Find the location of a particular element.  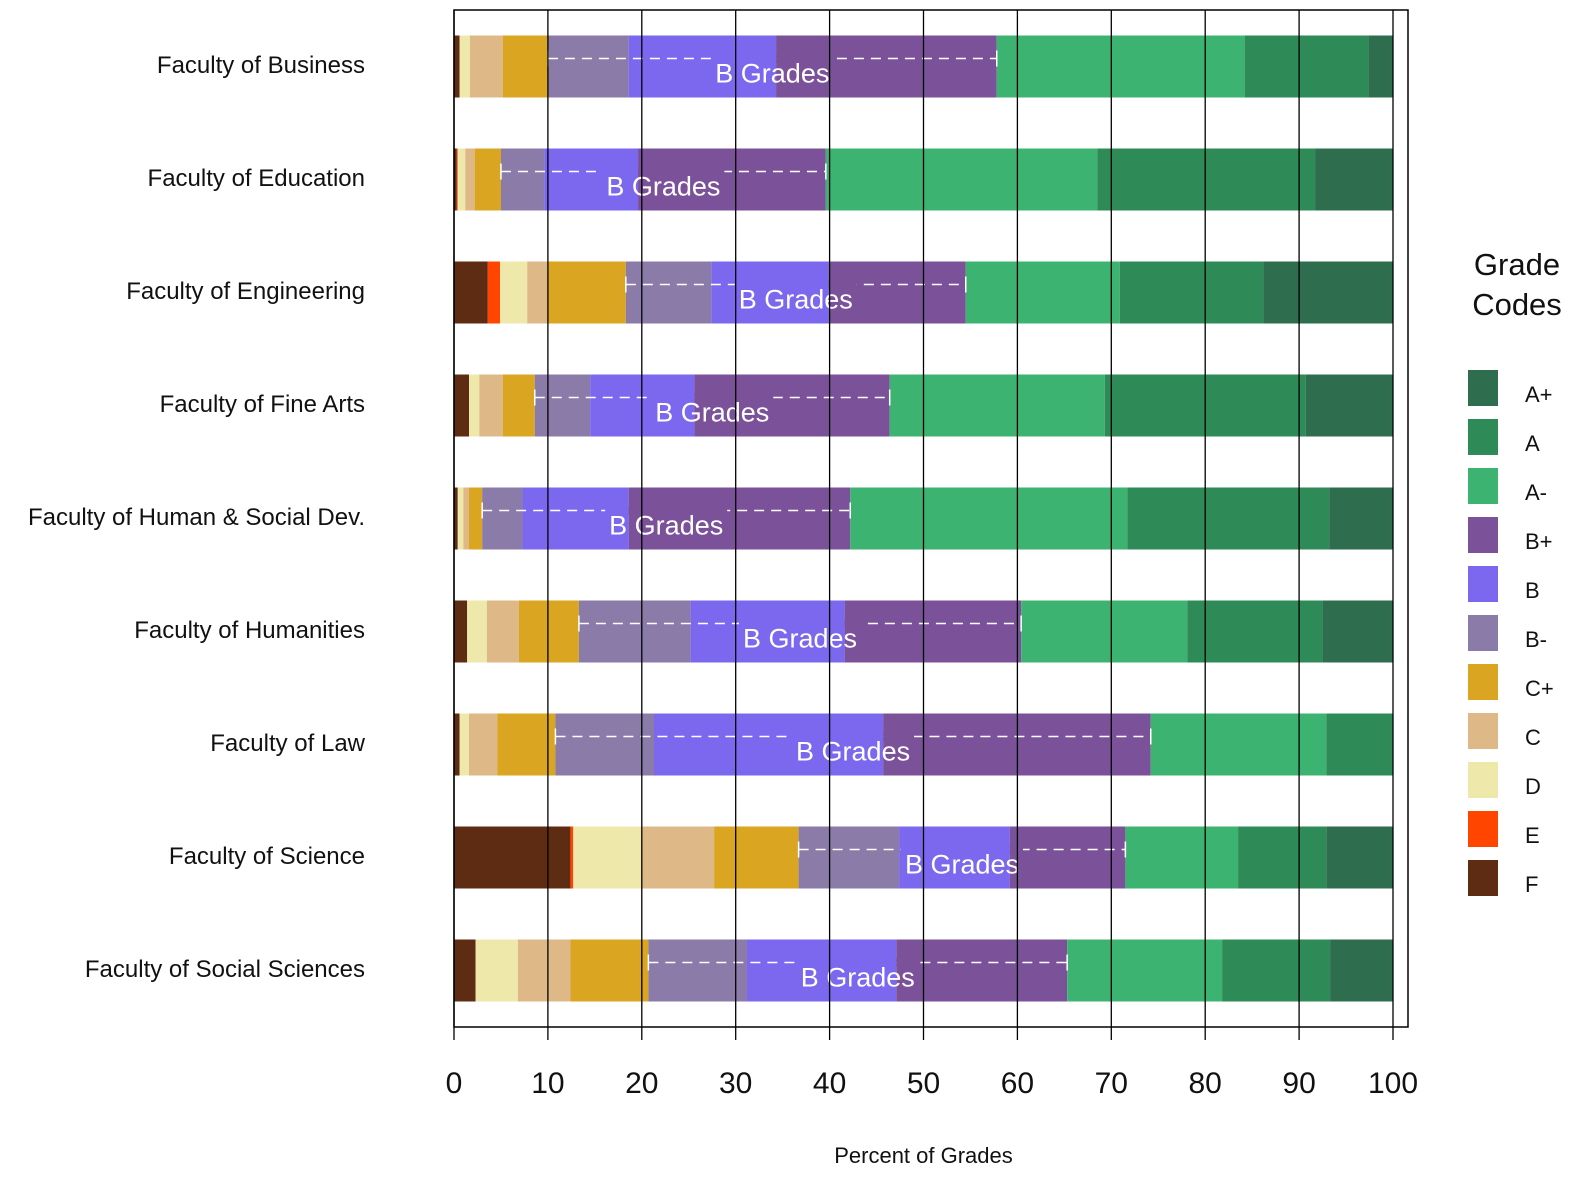

legend-label: A is located at coordinates (1532, 443).